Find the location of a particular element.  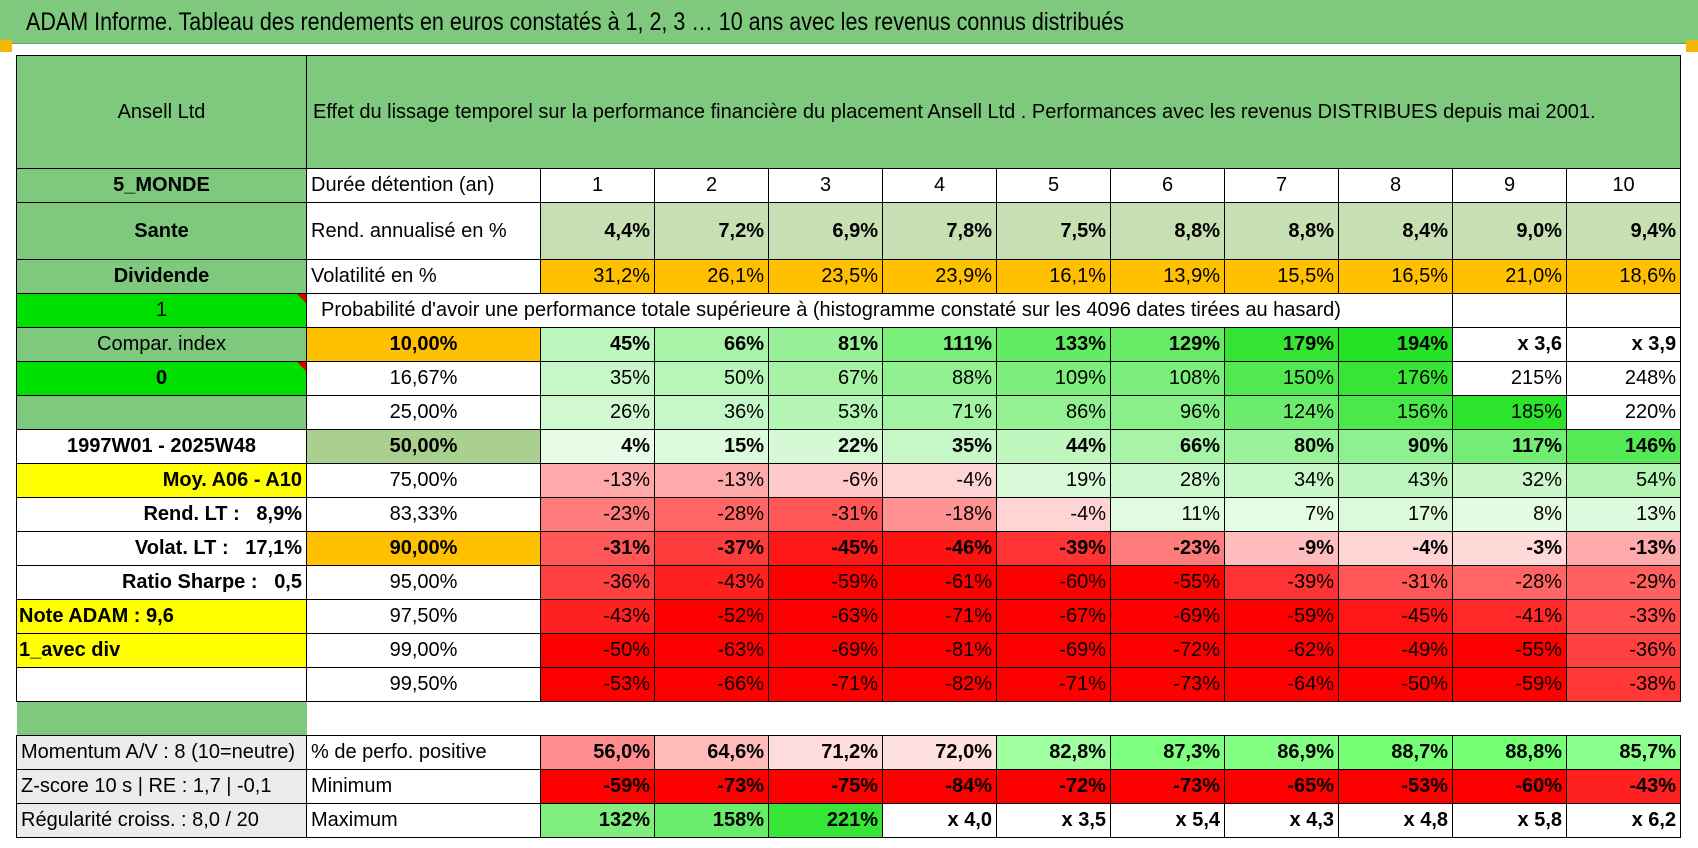

volat-lt-label: Volat. LT : is located at coordinates (181, 548).